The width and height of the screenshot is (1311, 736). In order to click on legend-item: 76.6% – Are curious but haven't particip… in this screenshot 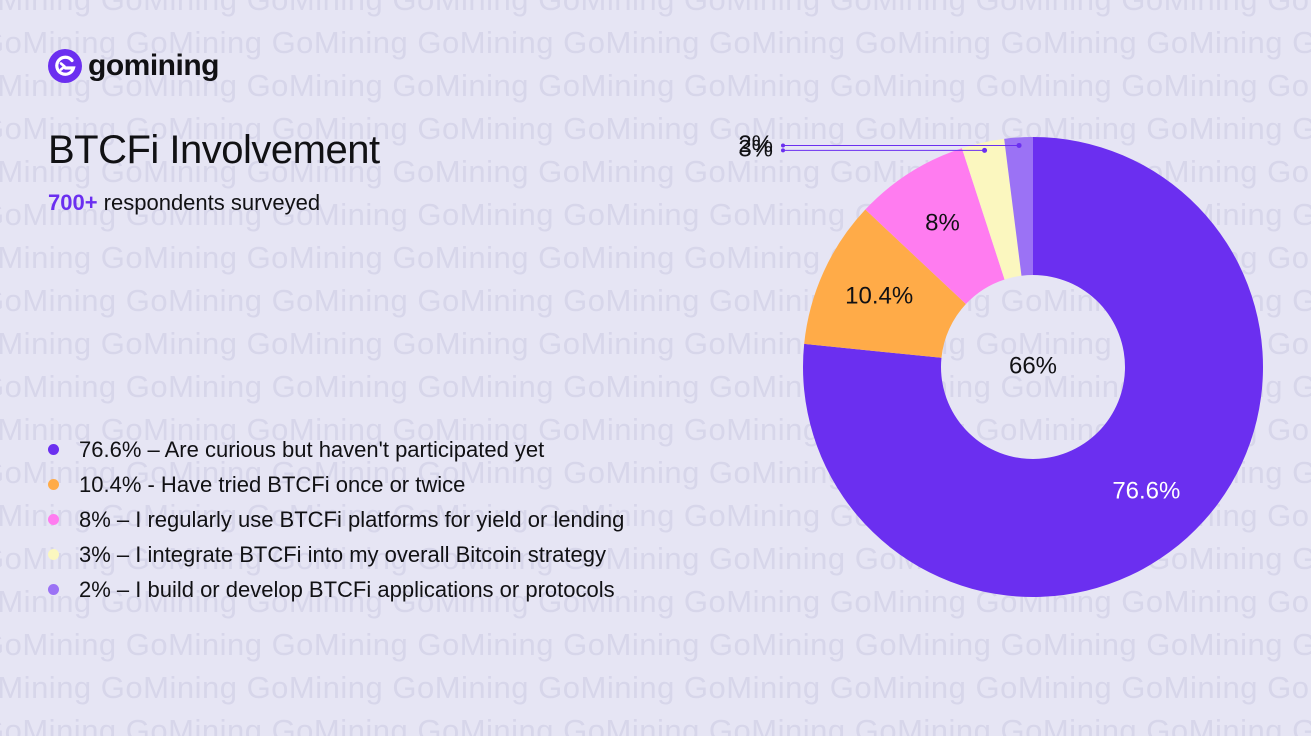, I will do `click(336, 449)`.